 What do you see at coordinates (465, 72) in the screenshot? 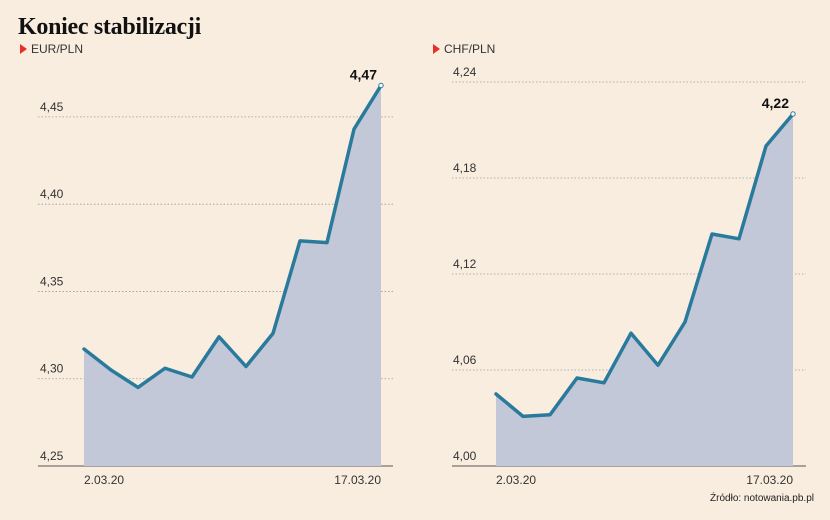
I see `y-tick-label-chf: 4,24` at bounding box center [465, 72].